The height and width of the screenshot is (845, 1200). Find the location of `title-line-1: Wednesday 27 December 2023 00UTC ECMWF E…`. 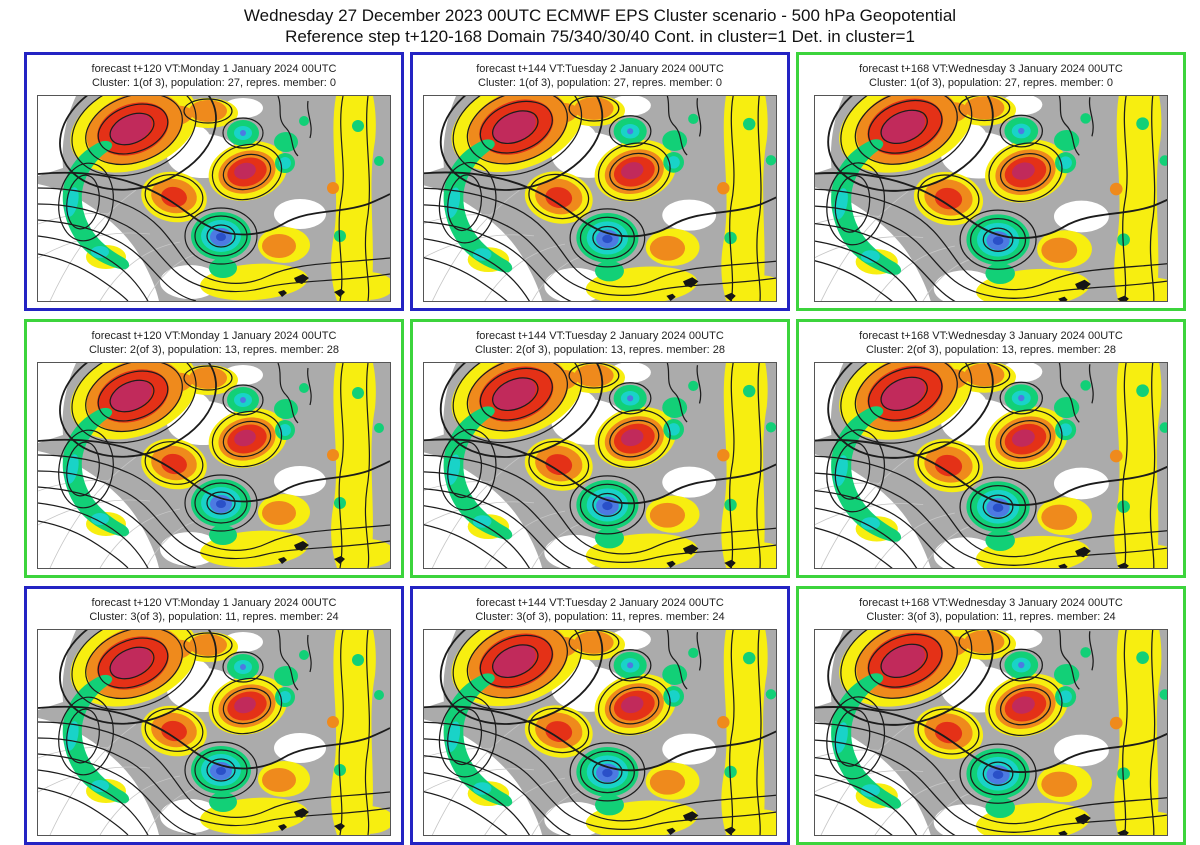

title-line-1: Wednesday 27 December 2023 00UTC ECMWF E… is located at coordinates (600, 15).